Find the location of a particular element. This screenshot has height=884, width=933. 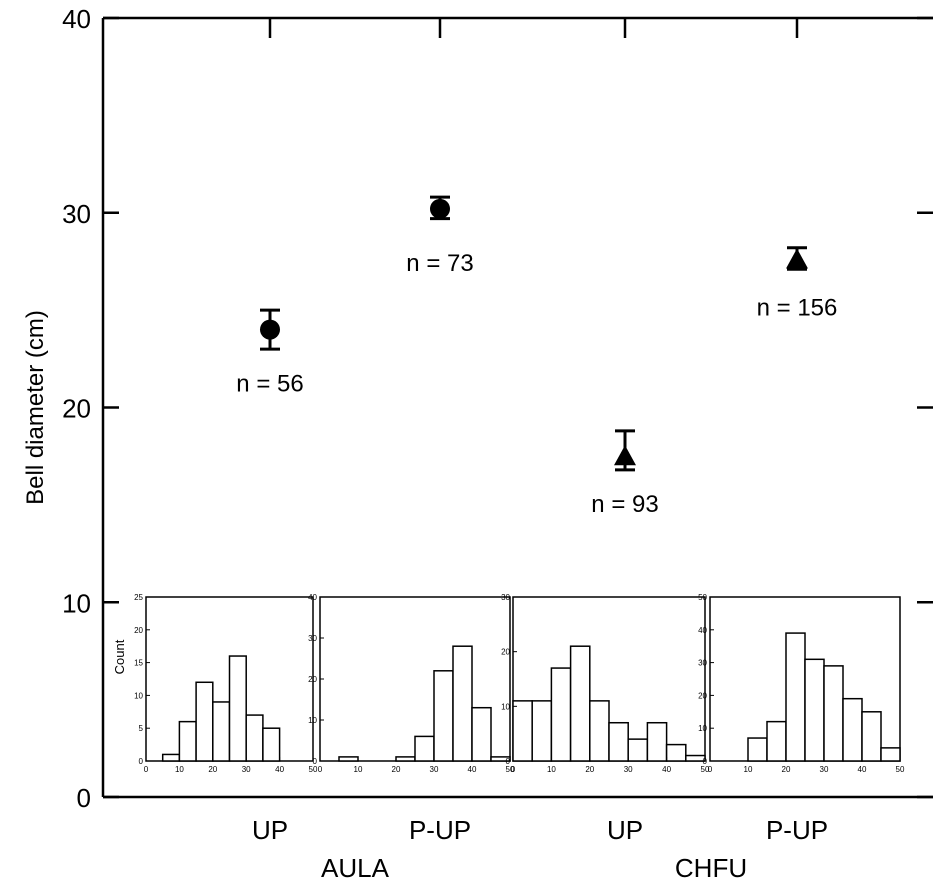

x-group-label: AULA is located at coordinates (355, 868).